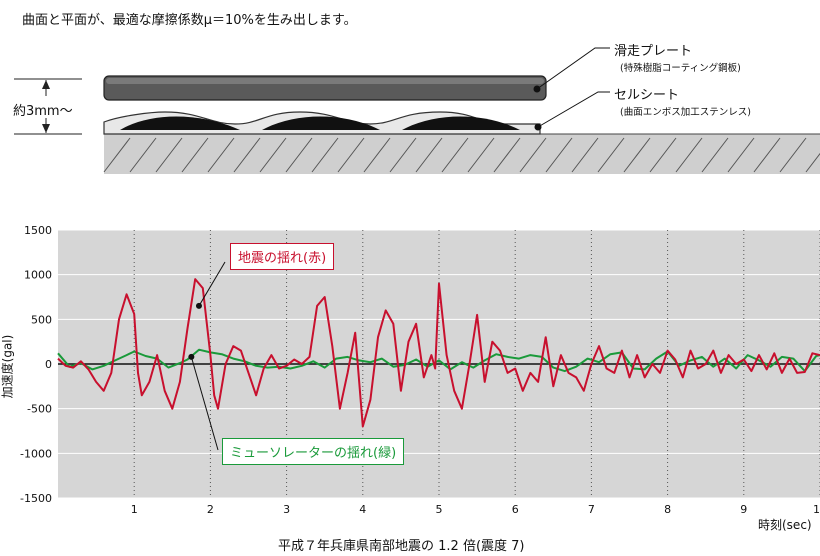  I want to click on x-tick-label: 7, so click(591, 509).